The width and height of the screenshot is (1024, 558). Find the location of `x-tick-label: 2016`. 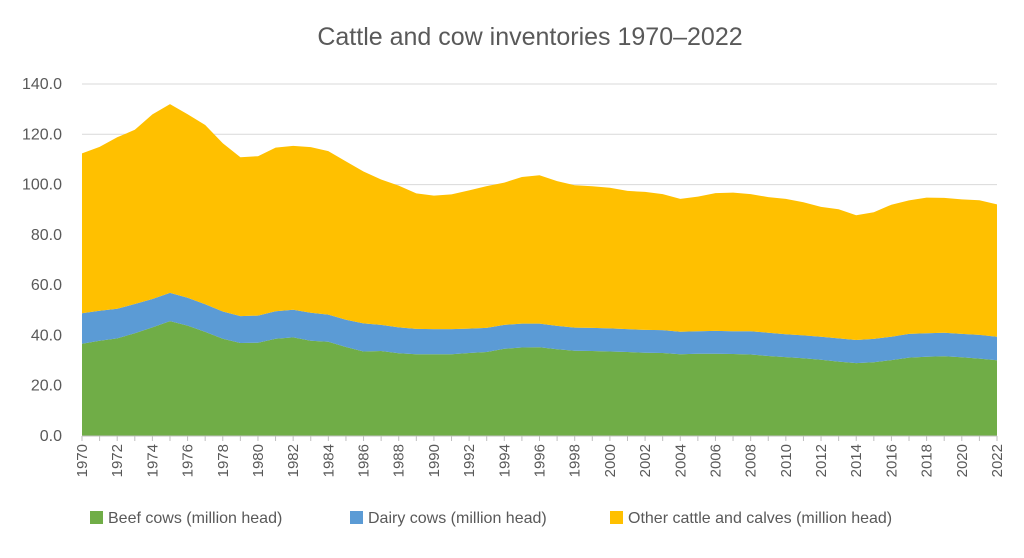

x-tick-label: 2016 is located at coordinates (891, 460).